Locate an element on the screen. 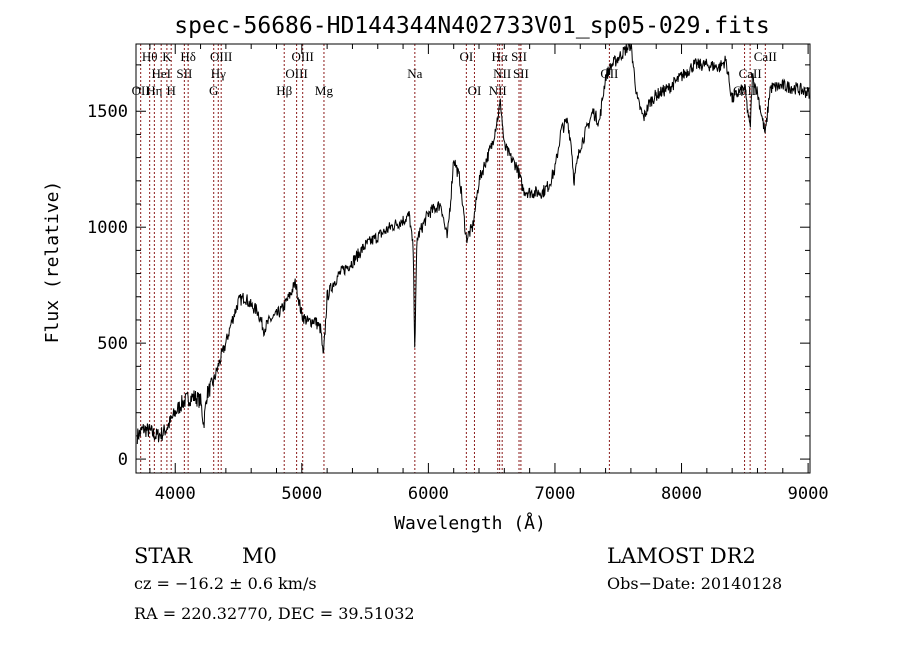 The width and height of the screenshot is (900, 649). line-marker-label: Na is located at coordinates (414, 73).